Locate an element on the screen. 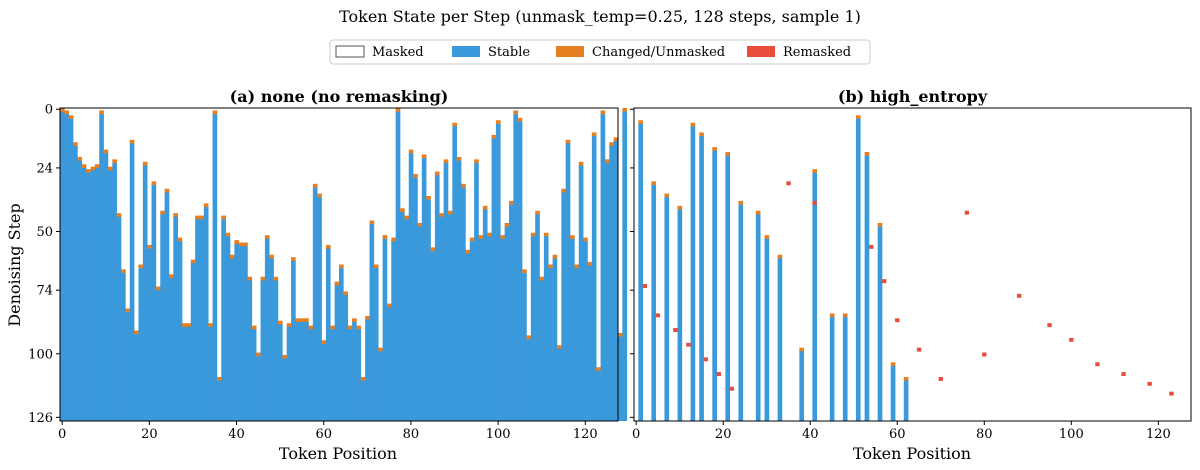 The height and width of the screenshot is (470, 1200). x-tick-label: 0 is located at coordinates (636, 434).